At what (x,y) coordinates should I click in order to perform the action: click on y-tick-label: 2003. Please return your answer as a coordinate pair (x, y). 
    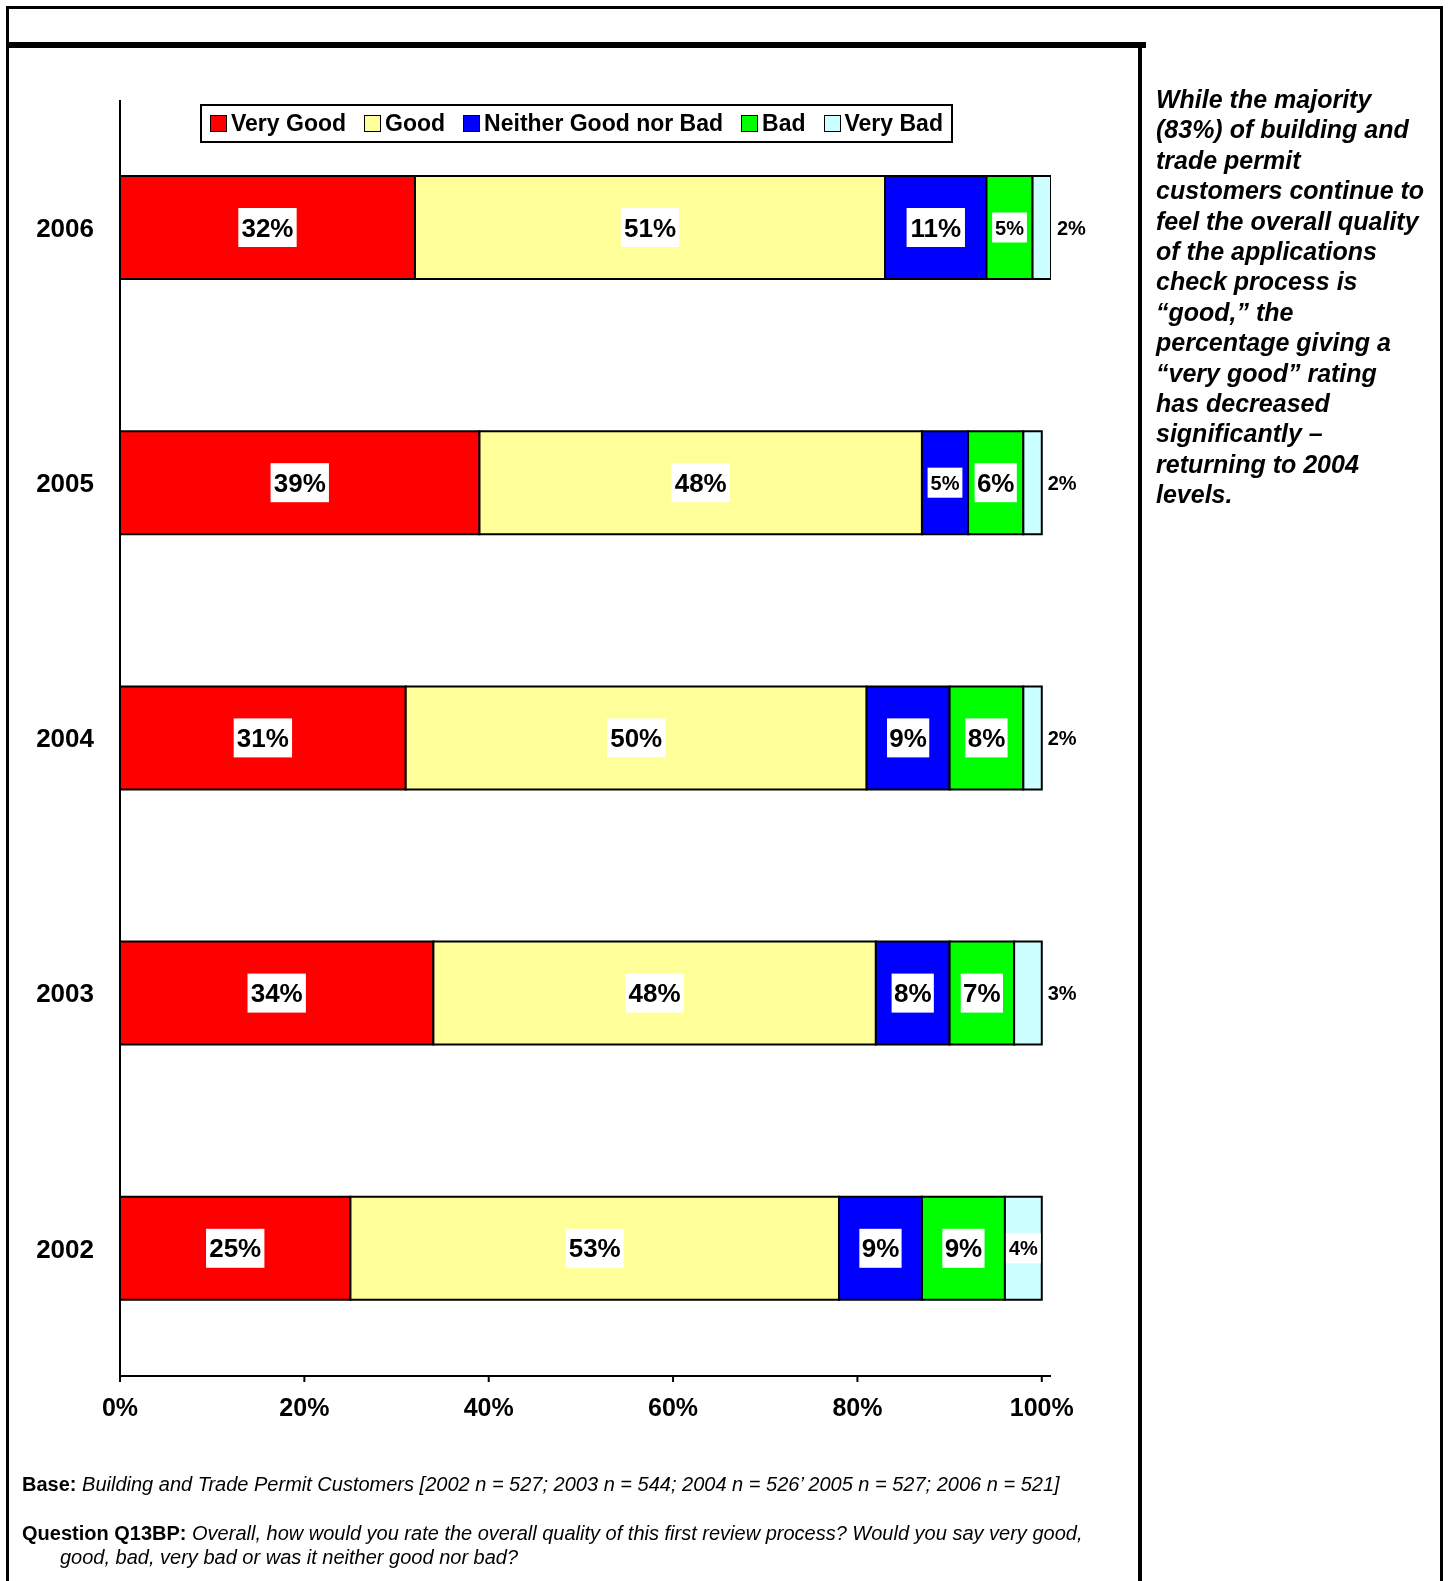
    Looking at the image, I should click on (65, 993).